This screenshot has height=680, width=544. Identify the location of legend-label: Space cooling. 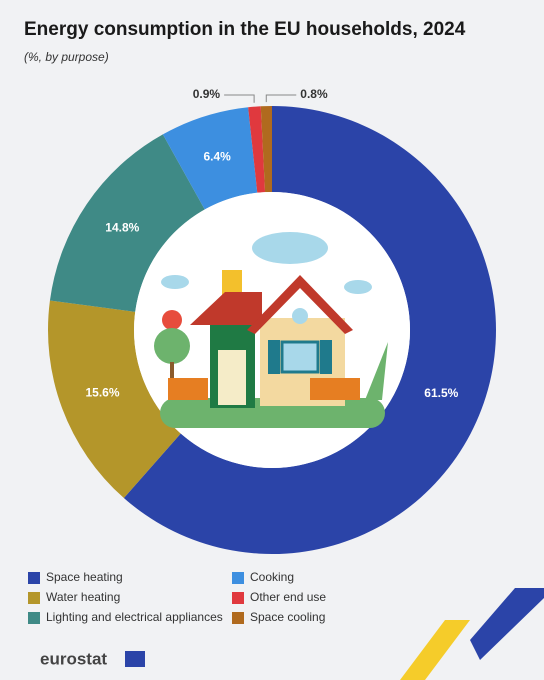
(287, 617).